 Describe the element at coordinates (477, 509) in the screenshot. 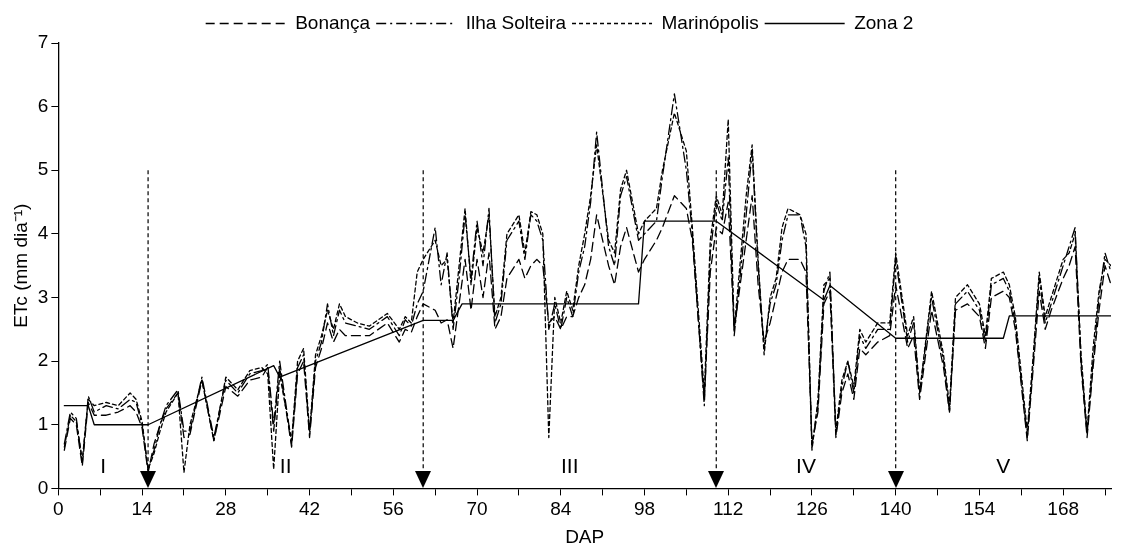

I see `x-tick-label: 70` at that location.